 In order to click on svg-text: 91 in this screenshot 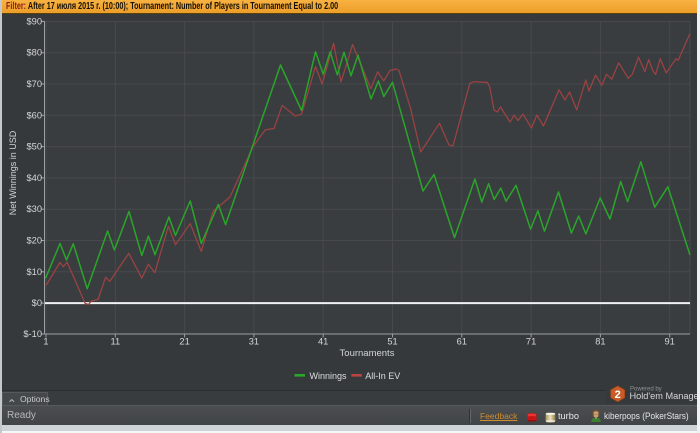, I will do `click(670, 342)`.